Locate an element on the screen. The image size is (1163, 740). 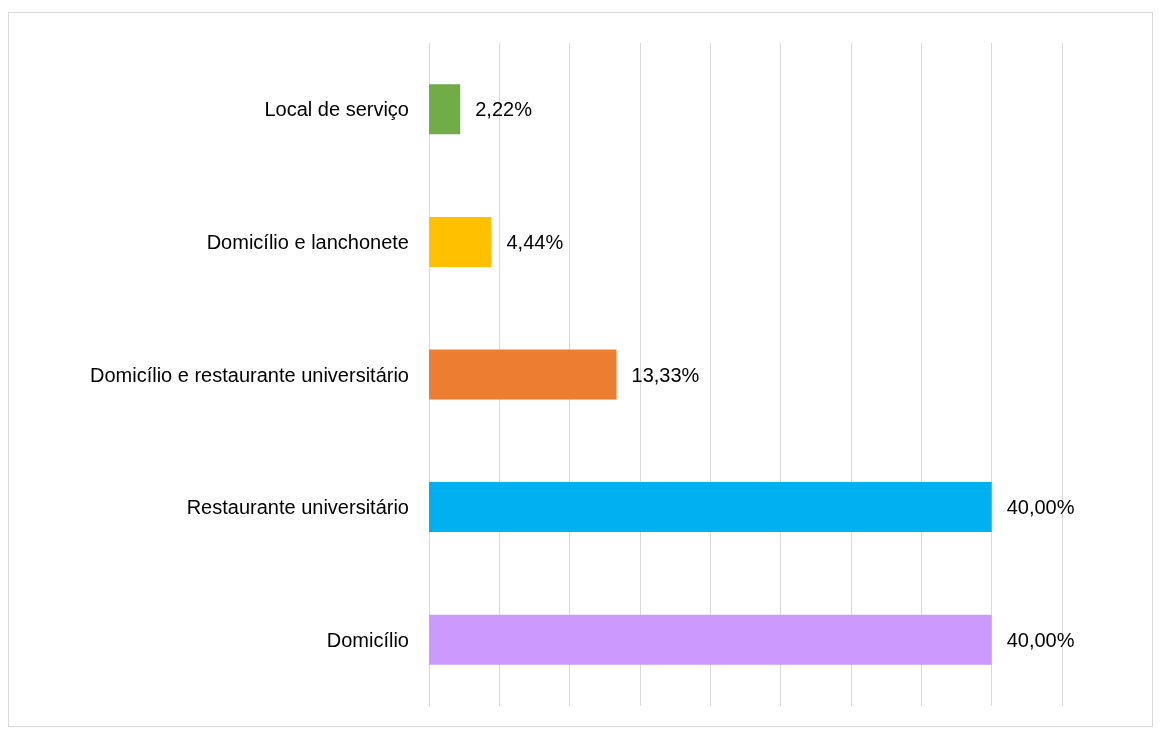
y-tick-label: Local de serviço is located at coordinates (336, 109).